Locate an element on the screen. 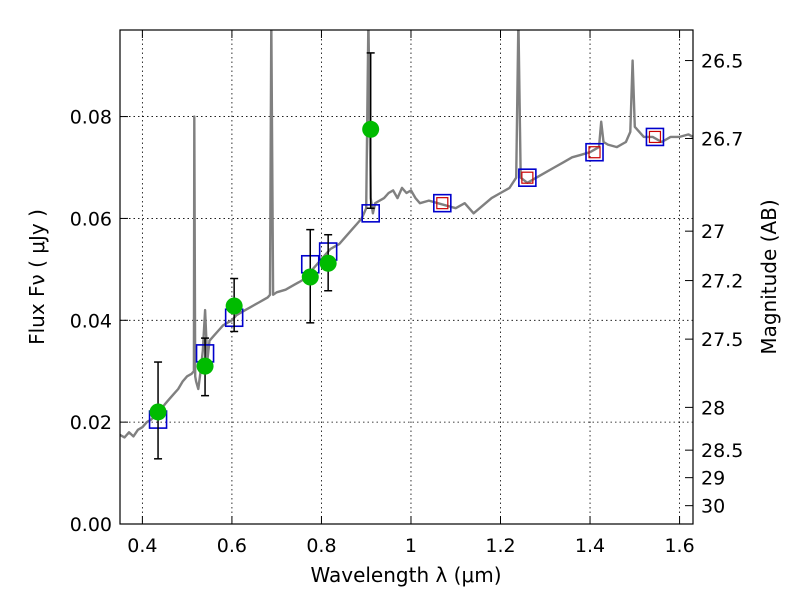 Image resolution: width=800 pixels, height=600 pixels. x-tick-label: 0.8 is located at coordinates (321, 546).